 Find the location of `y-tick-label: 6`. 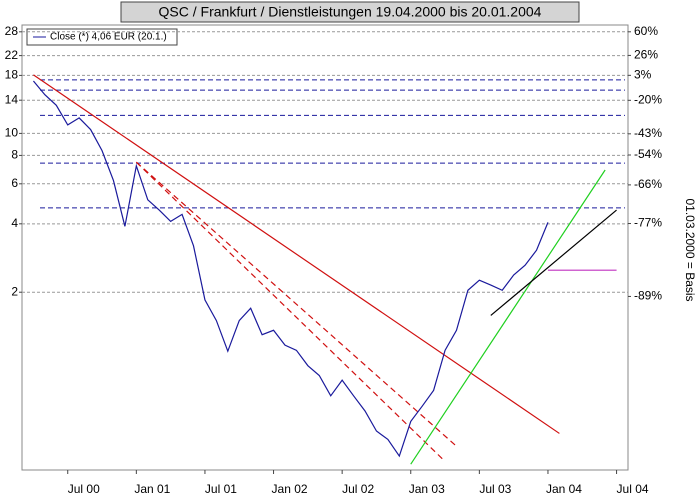

y-tick-label: 6 is located at coordinates (14, 183).